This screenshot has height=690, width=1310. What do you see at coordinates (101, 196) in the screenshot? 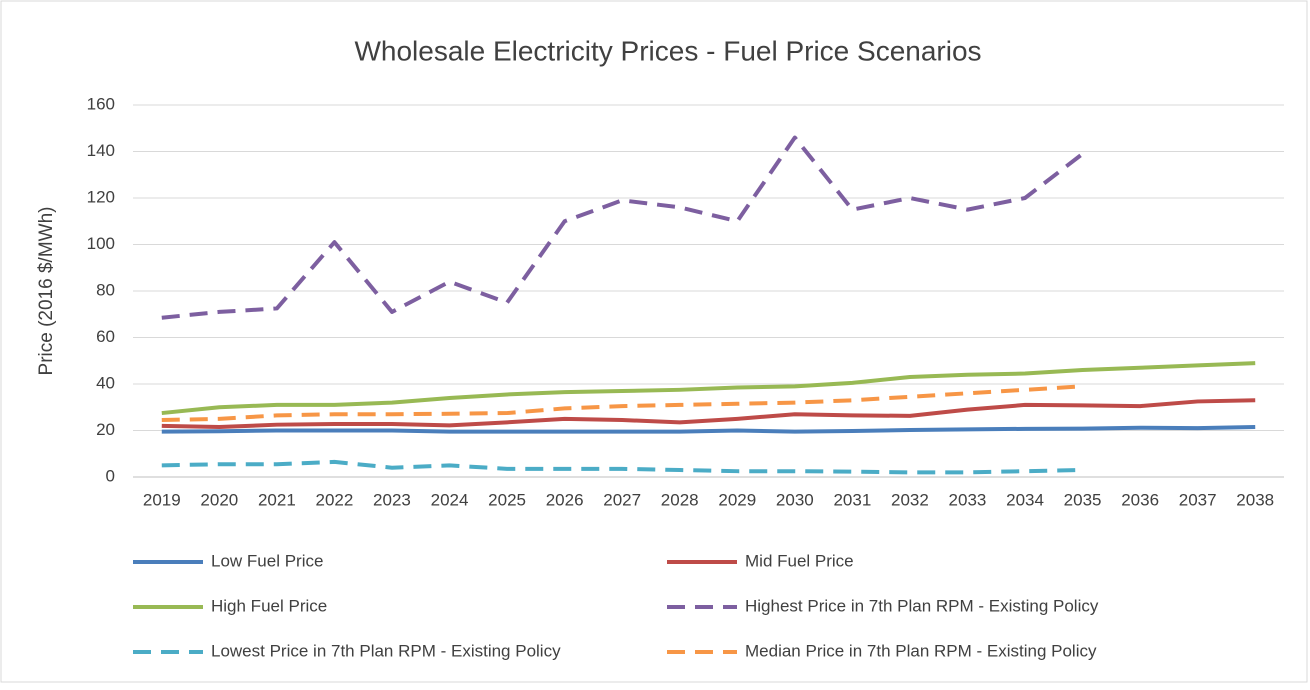
I see `y-tick-label: 120` at bounding box center [101, 196].